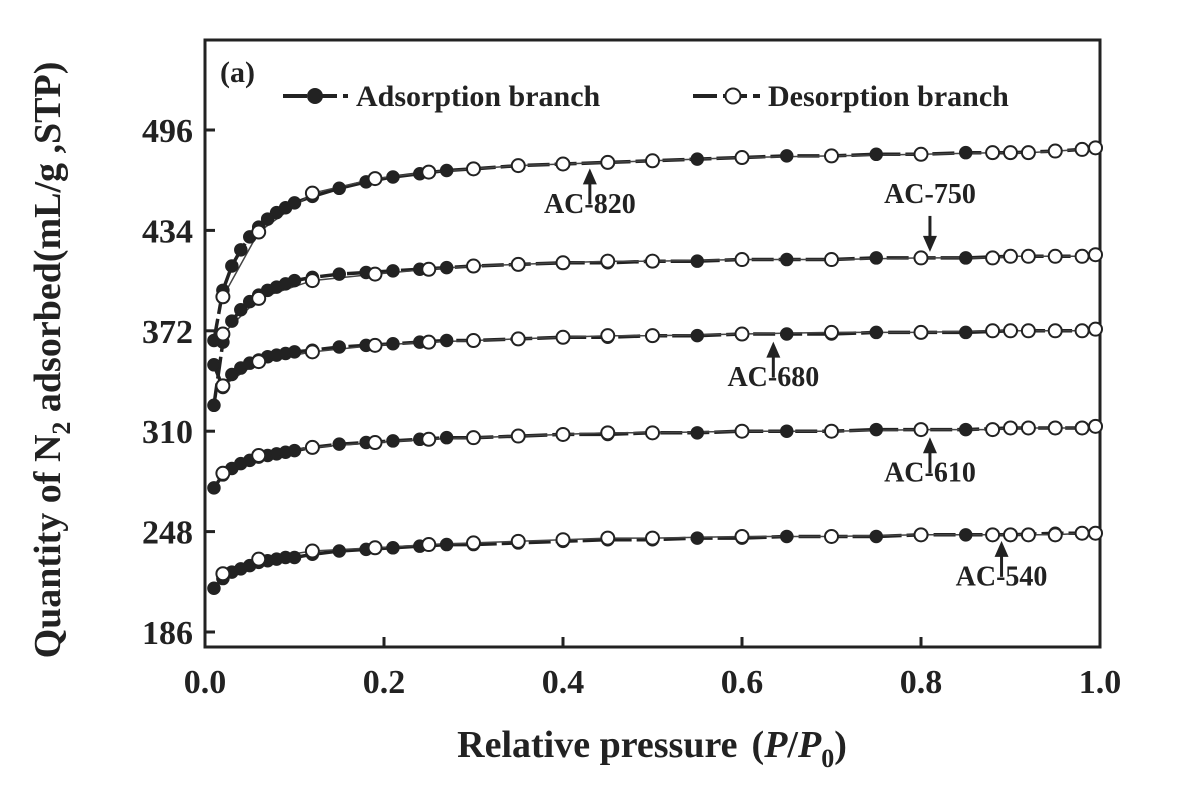 This screenshot has height=790, width=1182. What do you see at coordinates (315, 96) in the screenshot?
I see `legend-marker-adsorption` at bounding box center [315, 96].